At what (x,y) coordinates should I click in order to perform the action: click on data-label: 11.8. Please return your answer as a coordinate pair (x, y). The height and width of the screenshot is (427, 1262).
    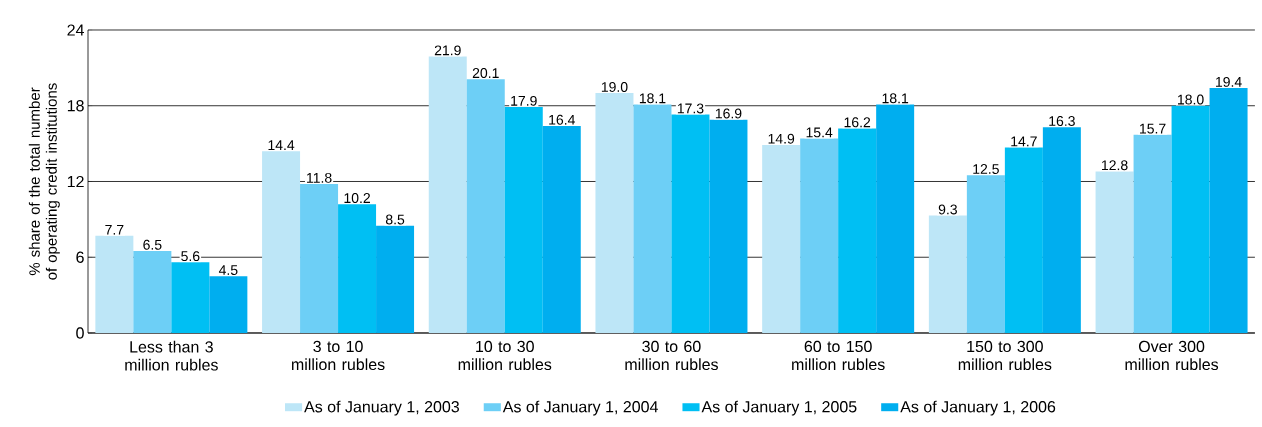
    Looking at the image, I should click on (319, 177).